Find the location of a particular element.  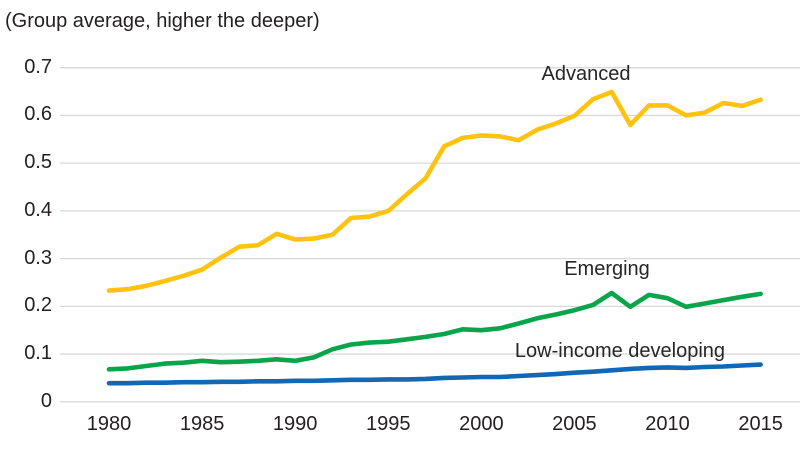

low-income-developing-line-label: Low-income developing is located at coordinates (620, 351).